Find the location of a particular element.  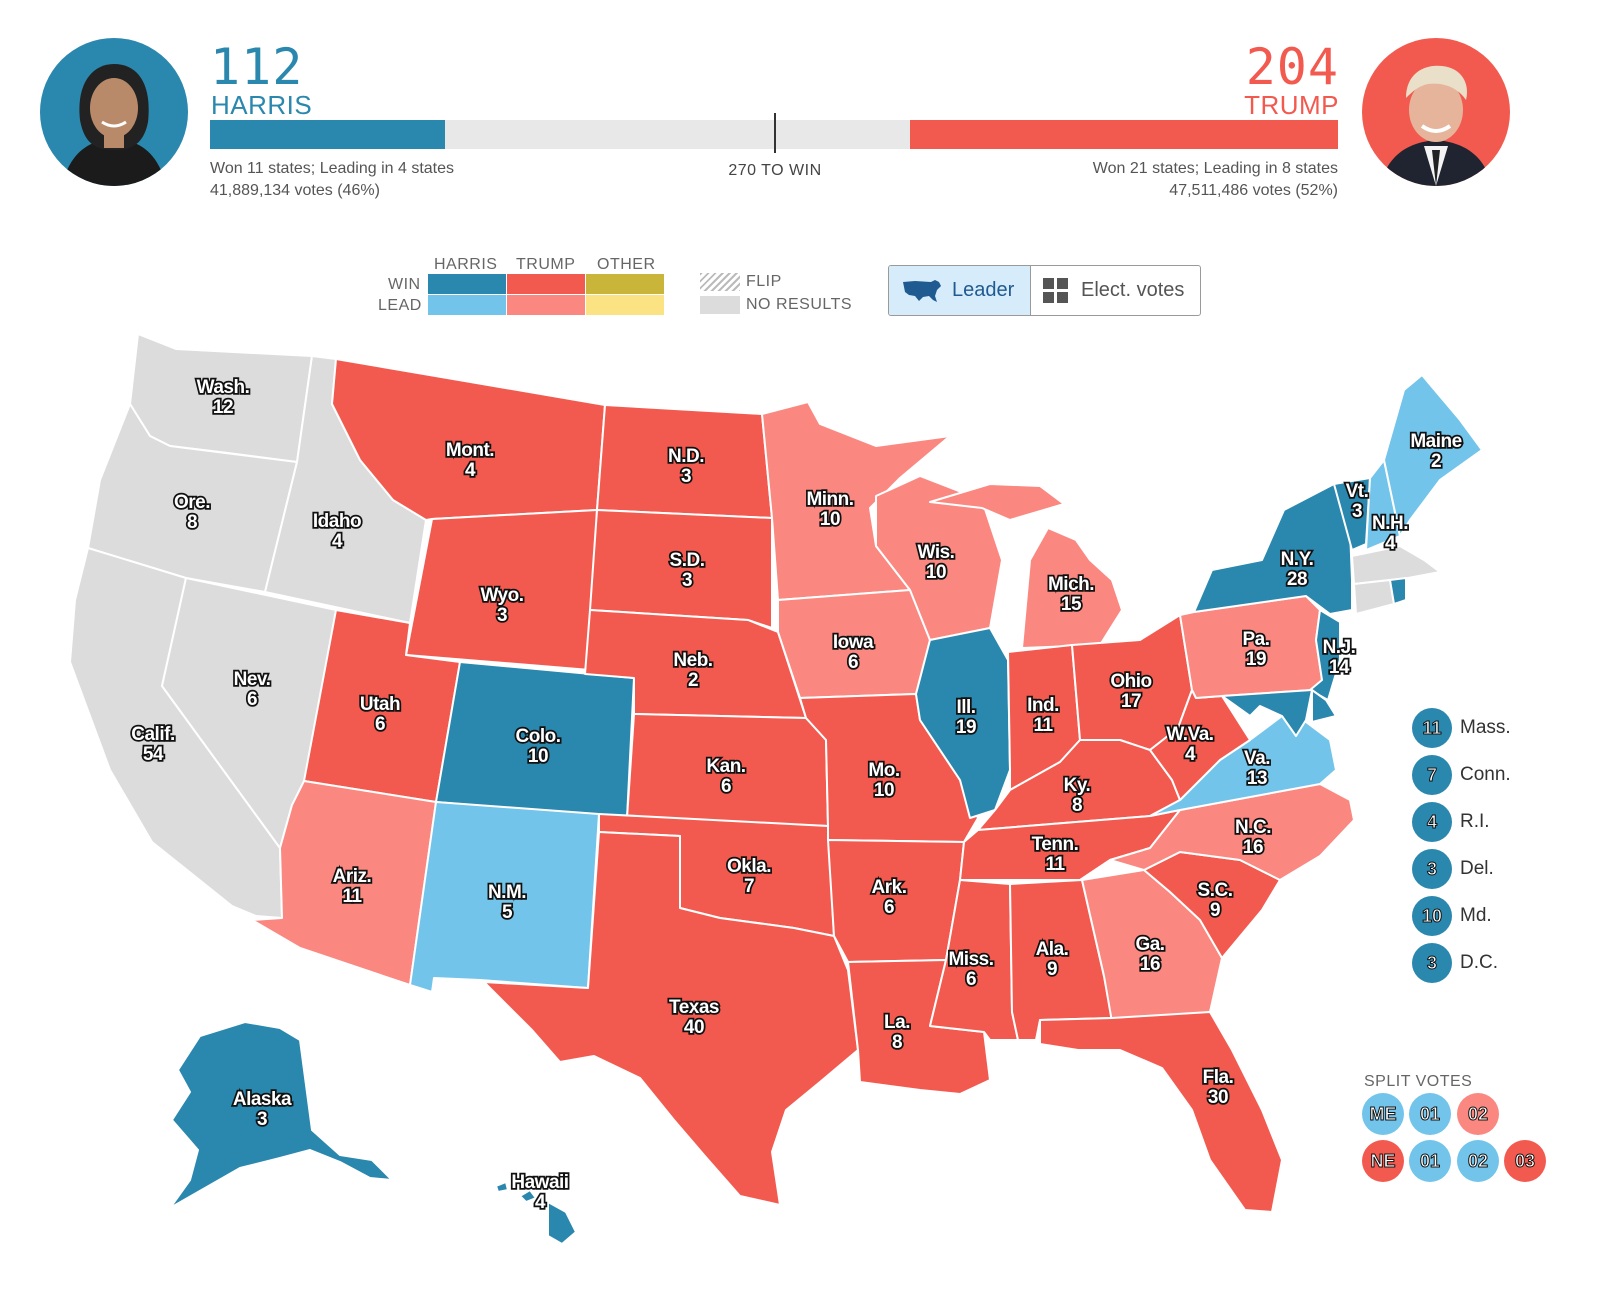

legend-col-harris: HARRIS is located at coordinates (466, 264).